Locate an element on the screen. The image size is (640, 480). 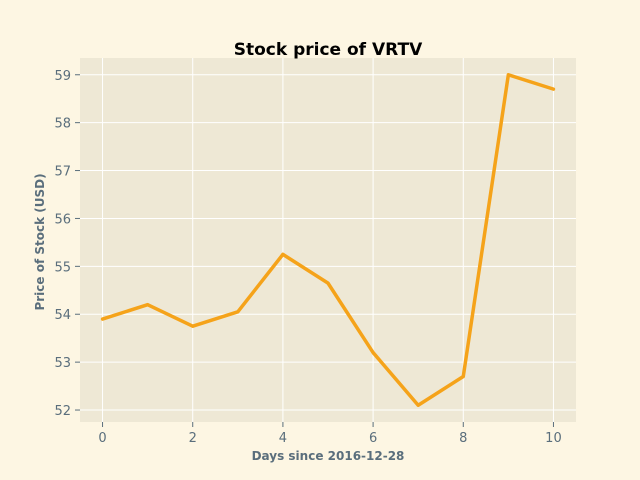
y-tick-label: 55 is located at coordinates (62, 267).